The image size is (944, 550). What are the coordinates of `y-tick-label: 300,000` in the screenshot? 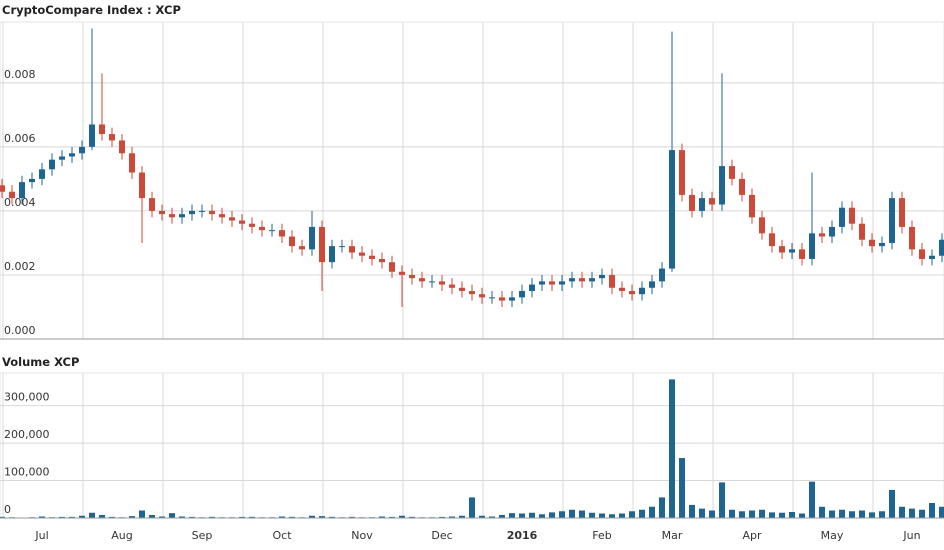 It's located at (27, 397).